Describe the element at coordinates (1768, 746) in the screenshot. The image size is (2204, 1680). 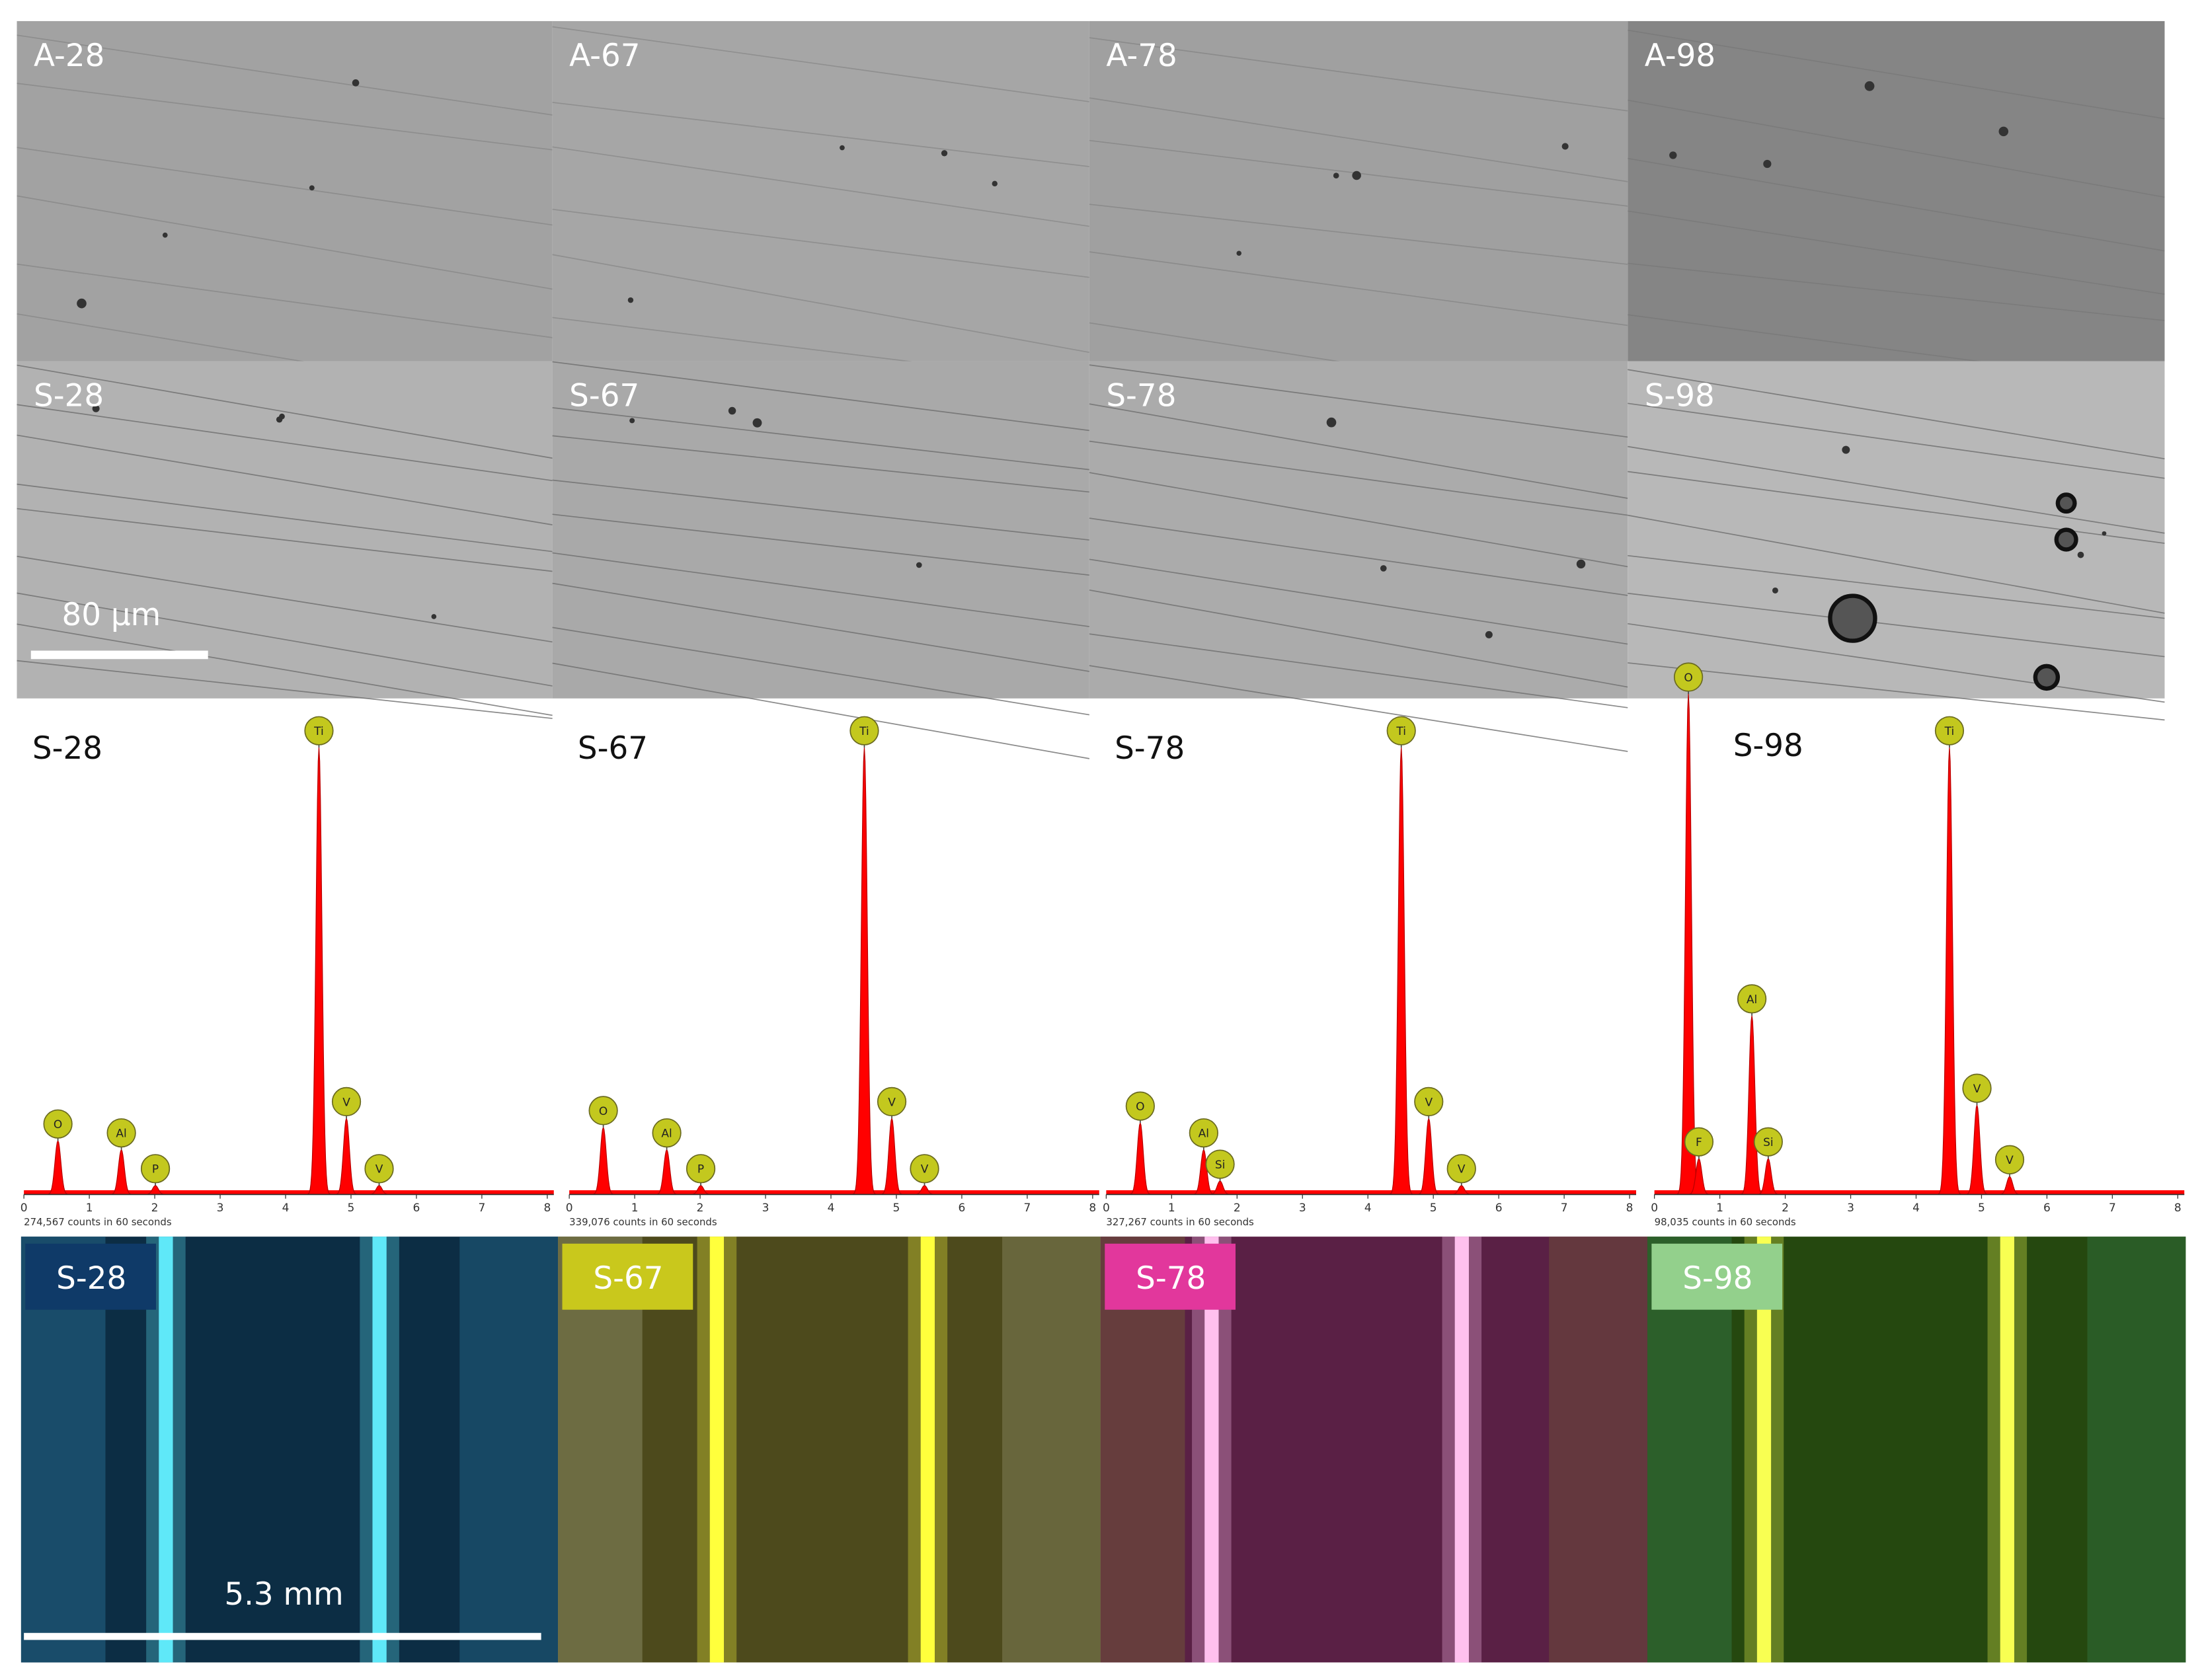
I see `spectrum-label: S-98` at that location.